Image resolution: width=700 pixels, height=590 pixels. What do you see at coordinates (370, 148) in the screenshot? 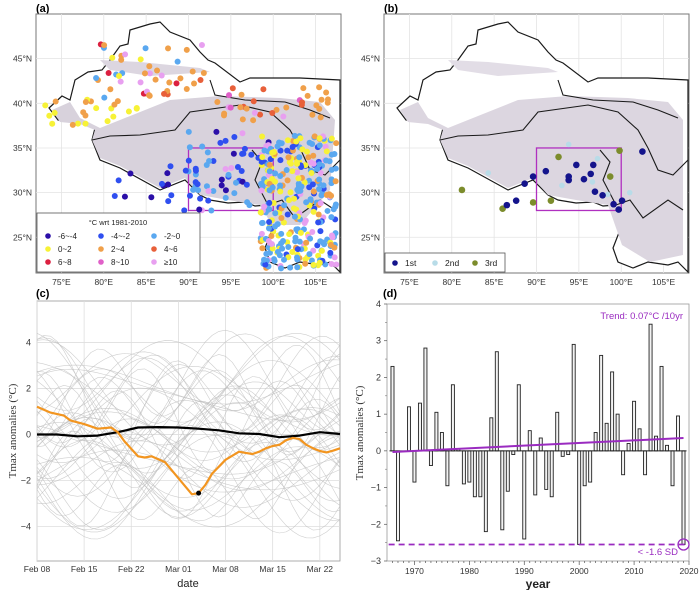
I see `y-tick-label: 35°N` at bounding box center [370, 148].